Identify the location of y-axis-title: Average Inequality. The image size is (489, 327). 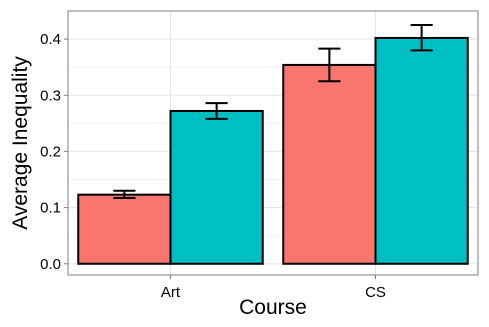
(20, 143).